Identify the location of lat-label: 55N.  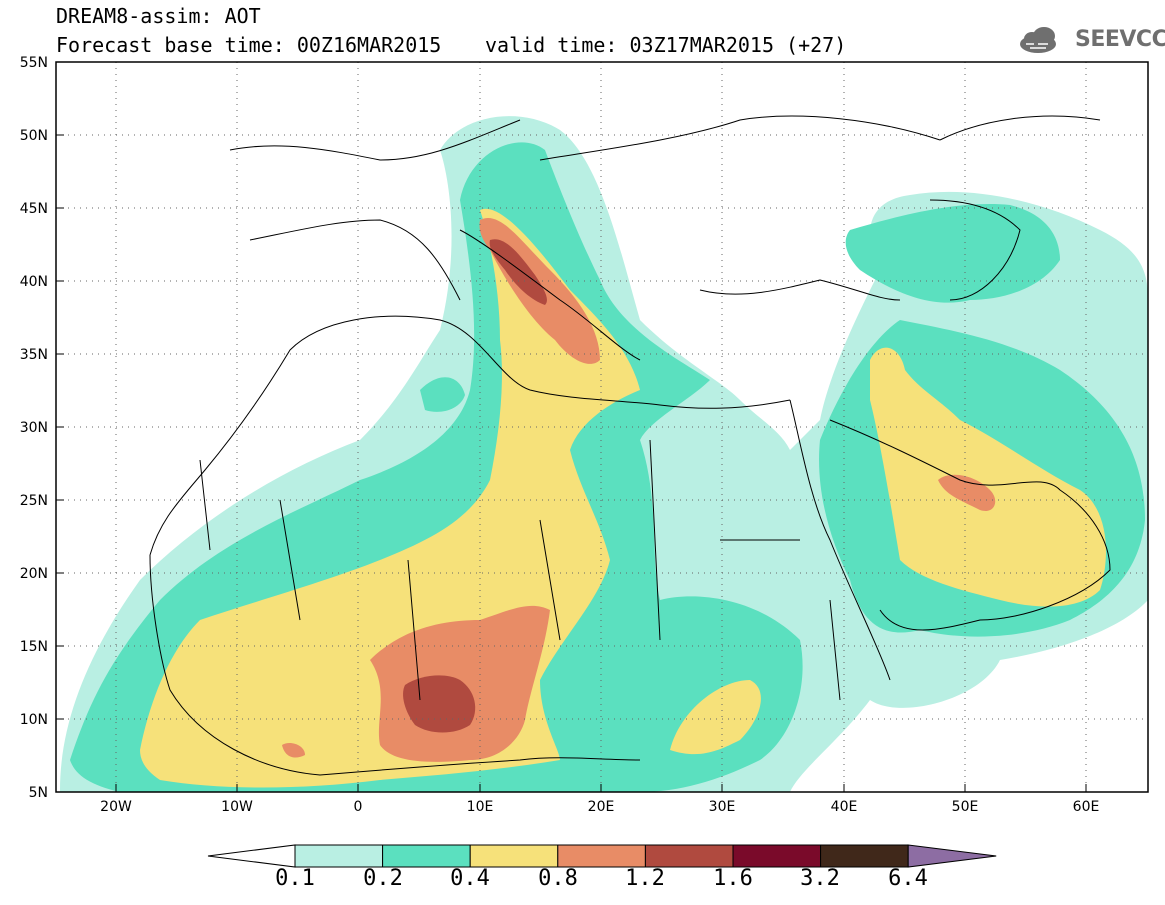
(34, 63).